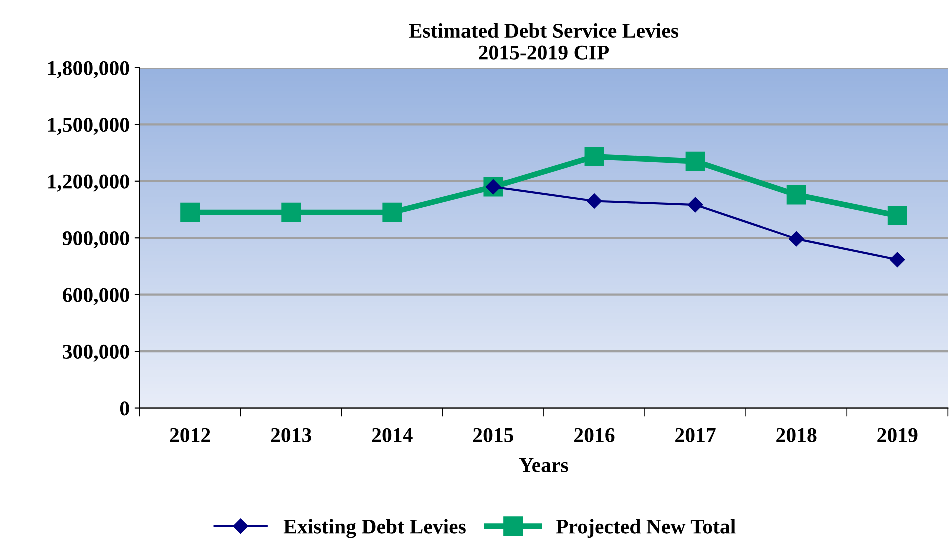  What do you see at coordinates (898, 435) in the screenshot?
I see `x-tick-label: 2019` at bounding box center [898, 435].